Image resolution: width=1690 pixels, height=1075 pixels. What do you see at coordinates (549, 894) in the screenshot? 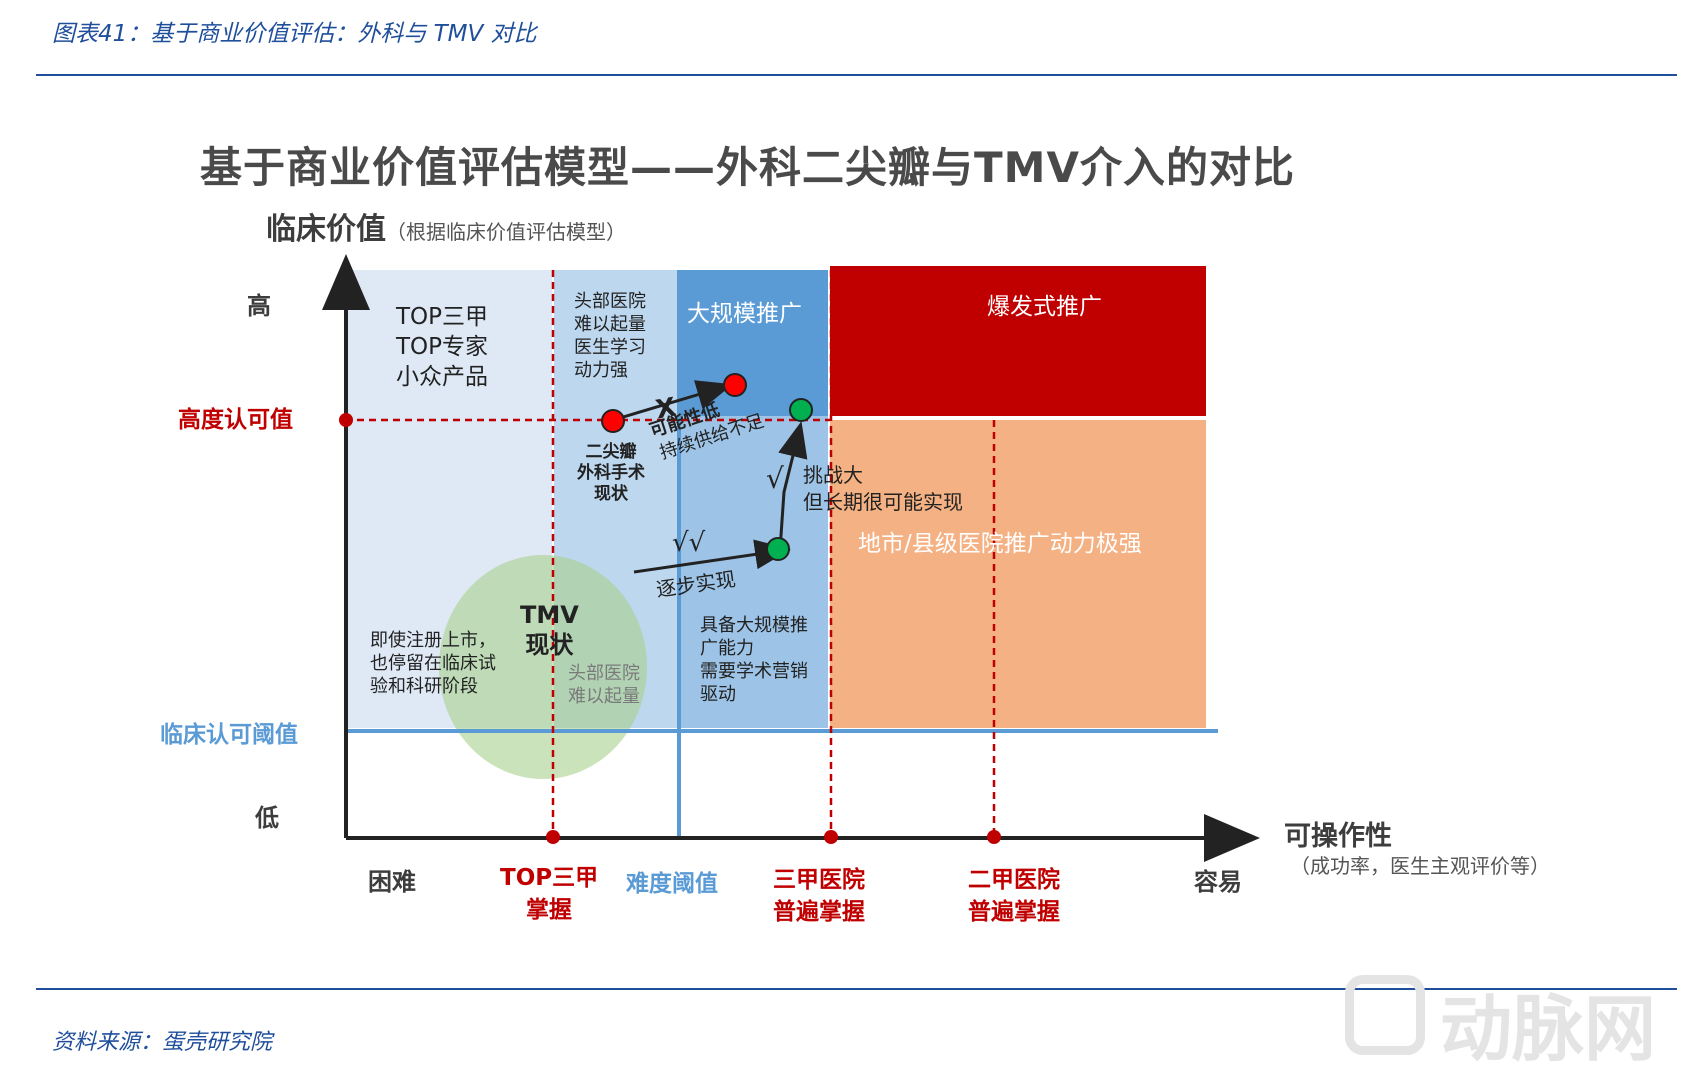
I see `x-label-top-tier: TOP三甲 掌握` at bounding box center [549, 894].